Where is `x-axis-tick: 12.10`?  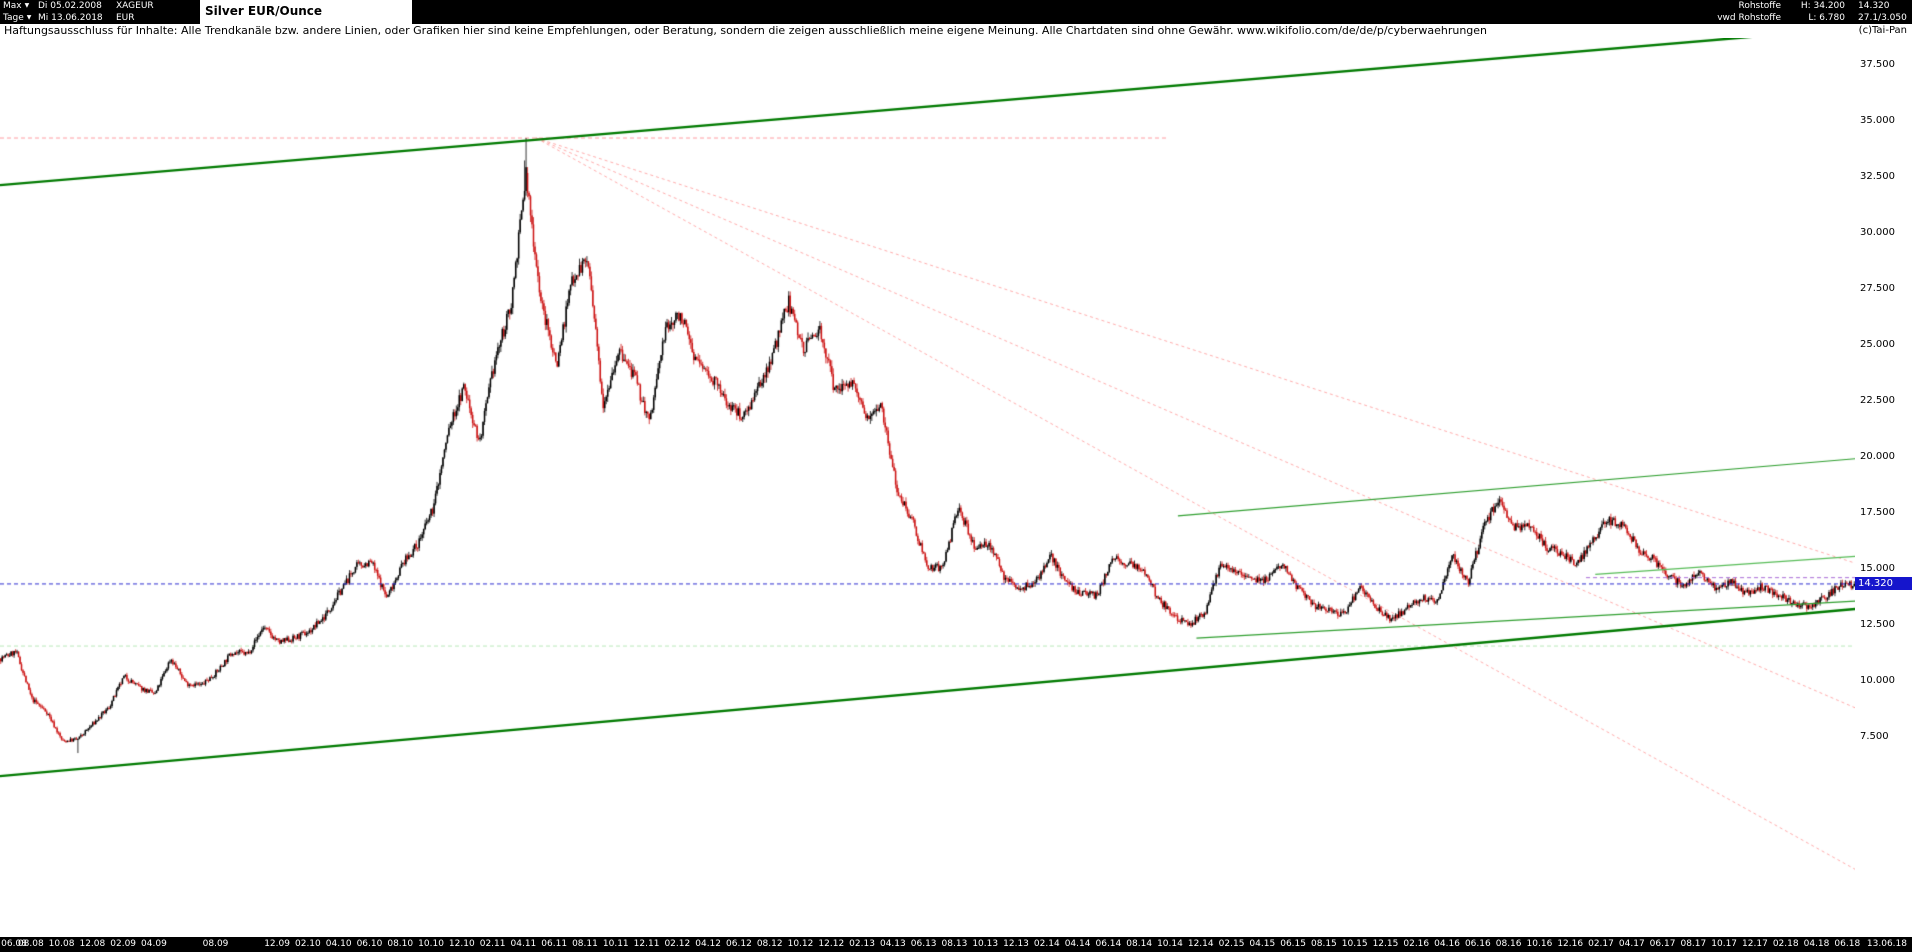 x-axis-tick: 12.10 is located at coordinates (461, 944).